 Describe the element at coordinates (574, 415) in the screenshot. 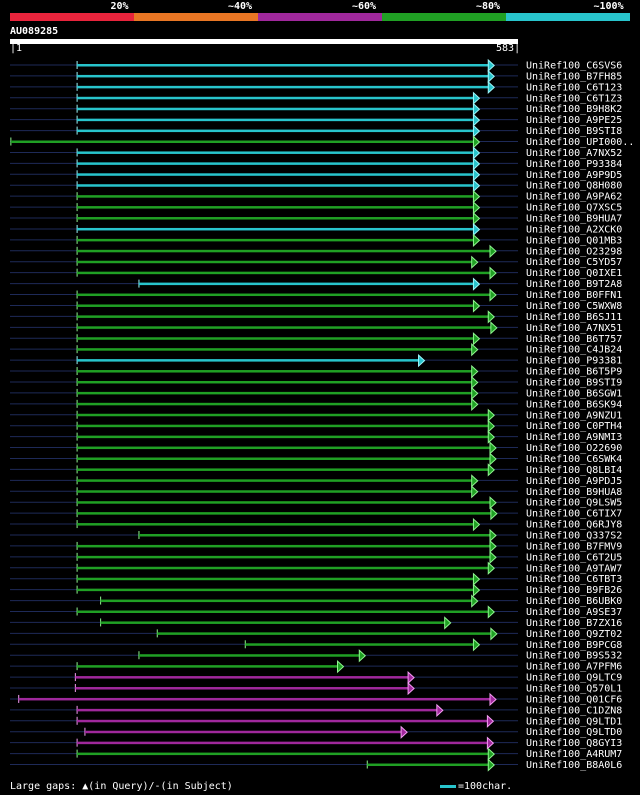

I see `hit-label: UniRef100_A9NZU1` at that location.